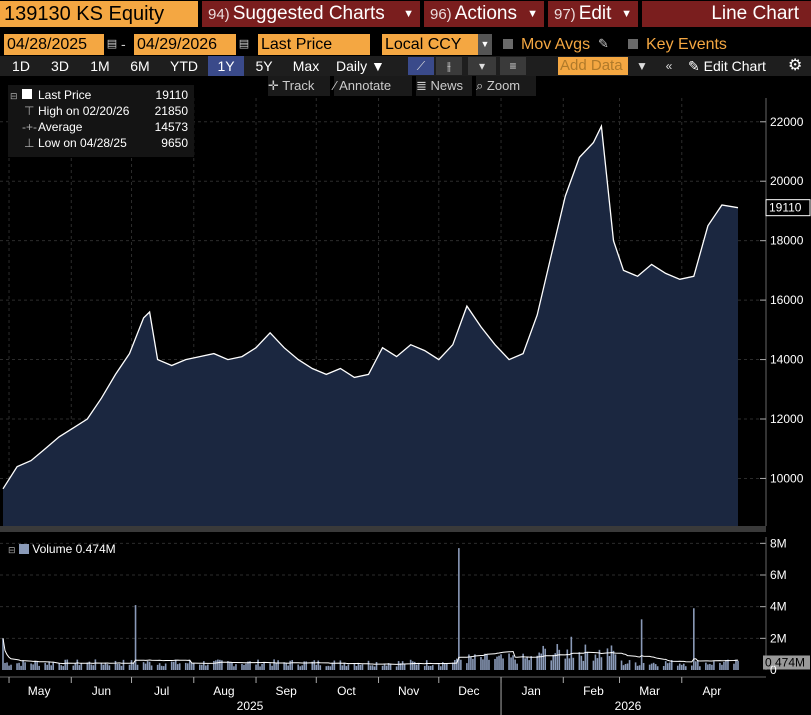  Describe the element at coordinates (506, 86) in the screenshot. I see `zoom-tool: ⌕ Zoom` at that location.